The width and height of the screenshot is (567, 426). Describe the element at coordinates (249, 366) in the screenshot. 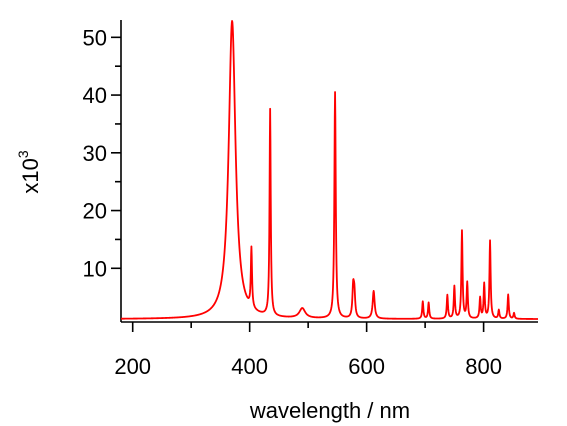

I see `x-tick-label-400: 400` at that location.